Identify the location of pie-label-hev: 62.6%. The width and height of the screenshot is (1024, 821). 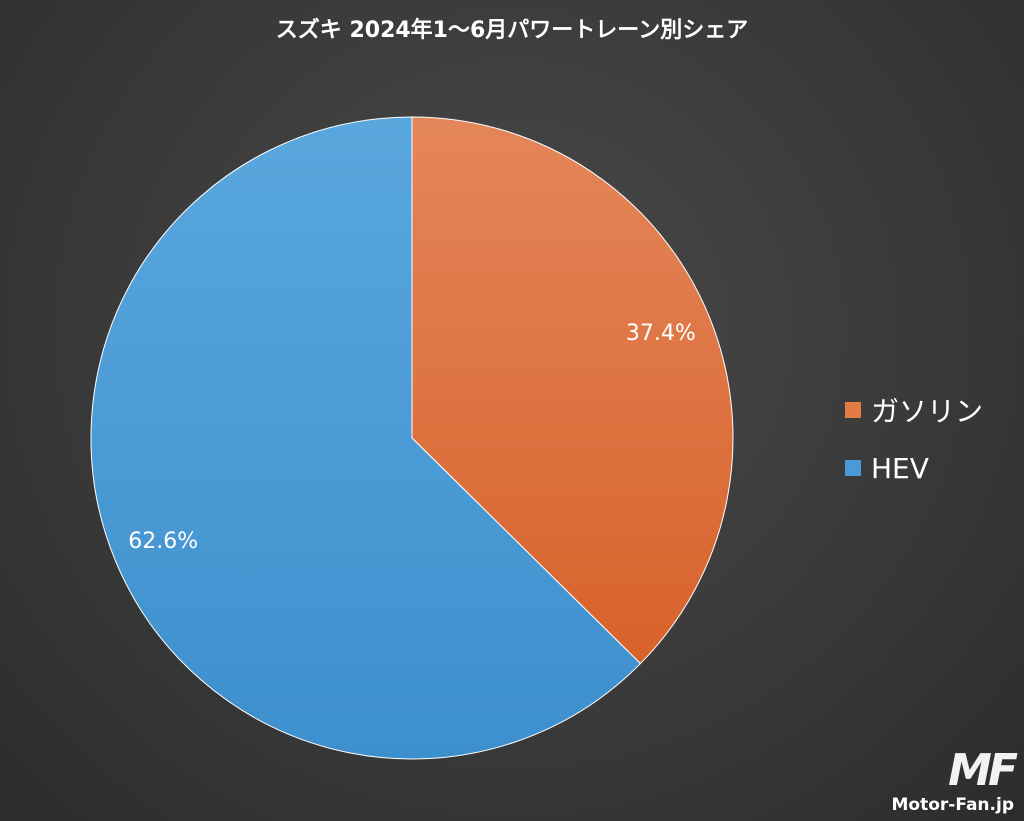
(163, 541).